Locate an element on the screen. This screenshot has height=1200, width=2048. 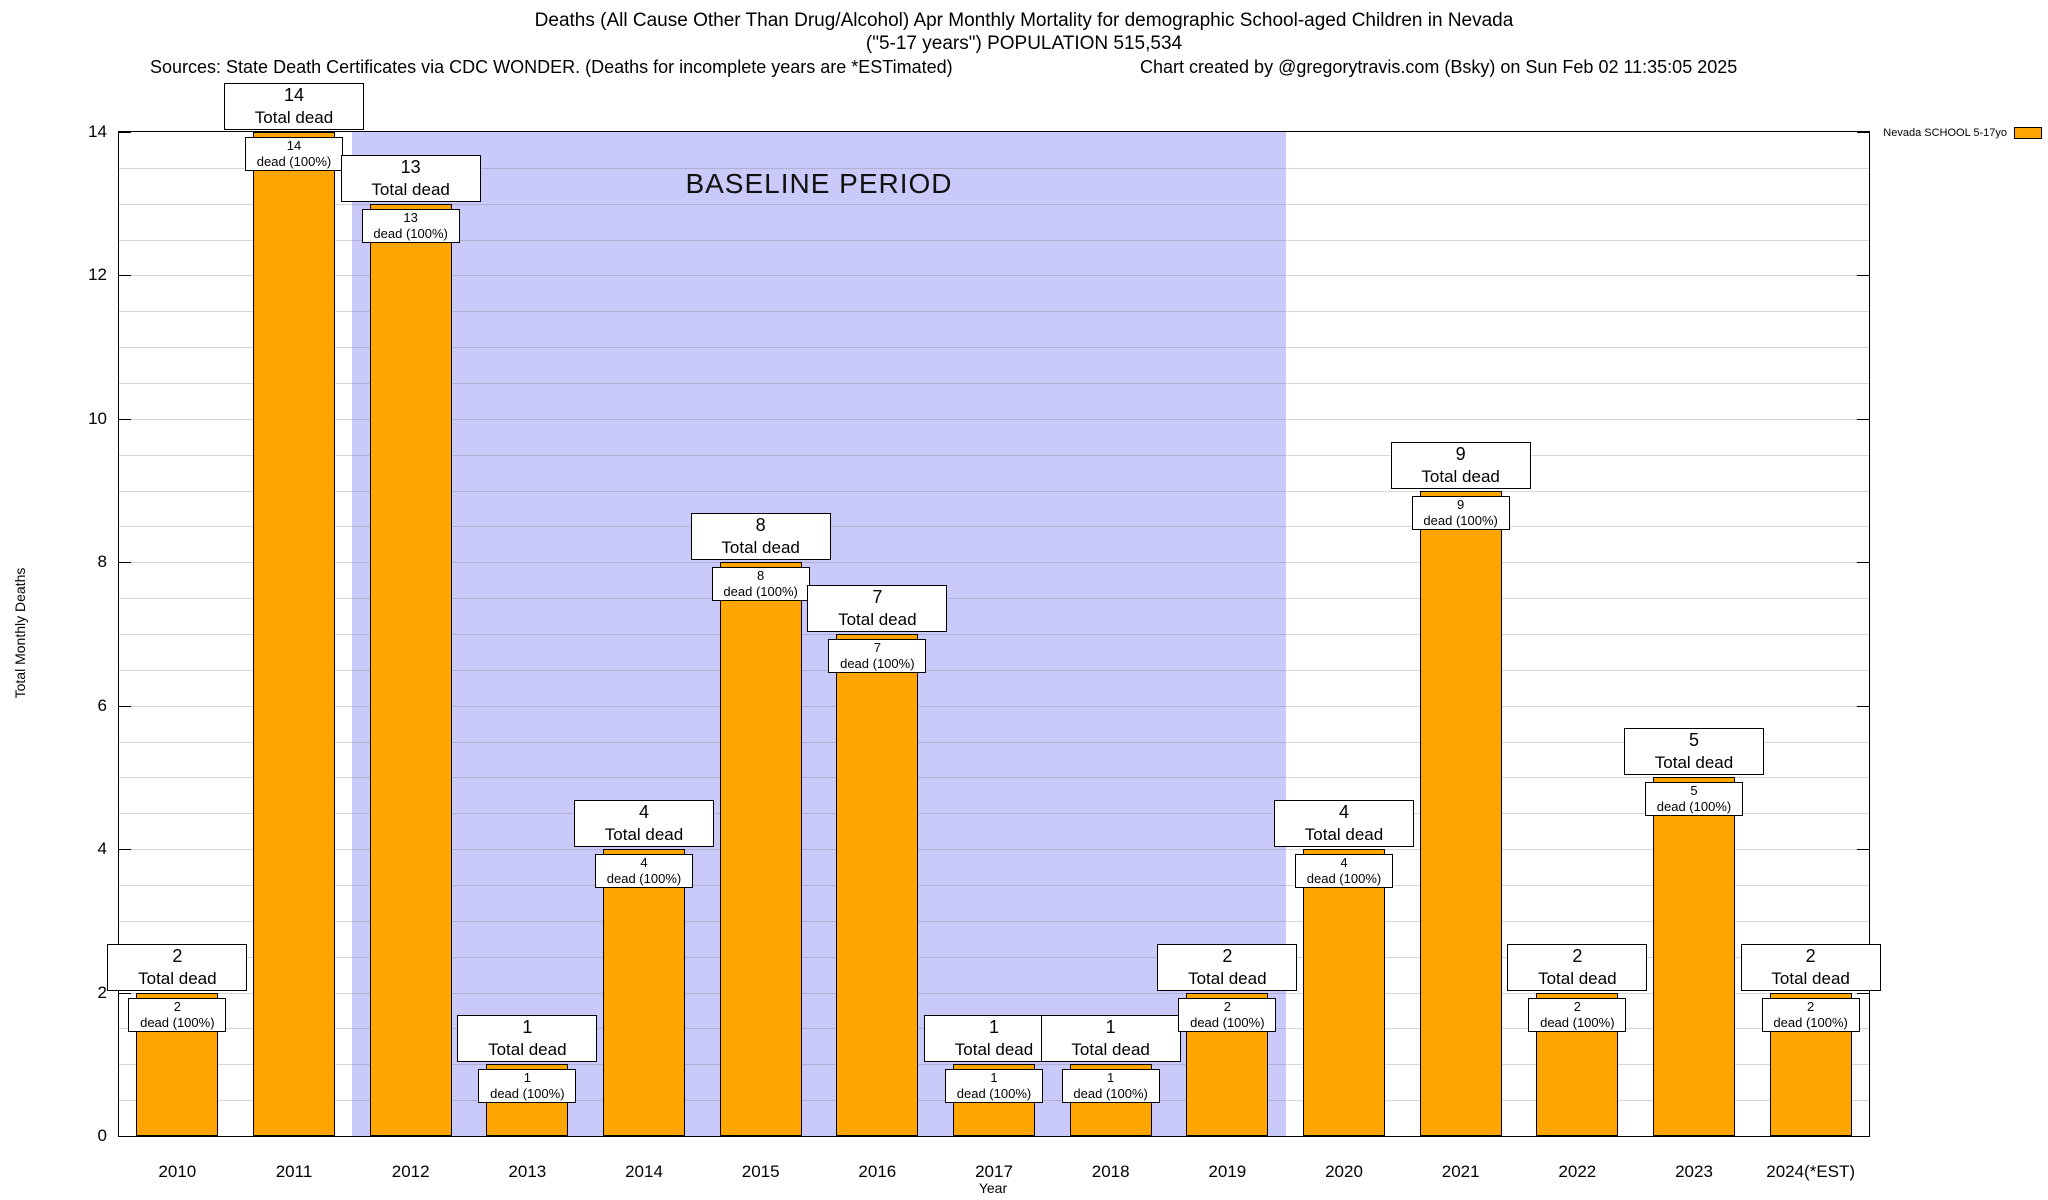
bar-total-value: 7 is located at coordinates (877, 597).